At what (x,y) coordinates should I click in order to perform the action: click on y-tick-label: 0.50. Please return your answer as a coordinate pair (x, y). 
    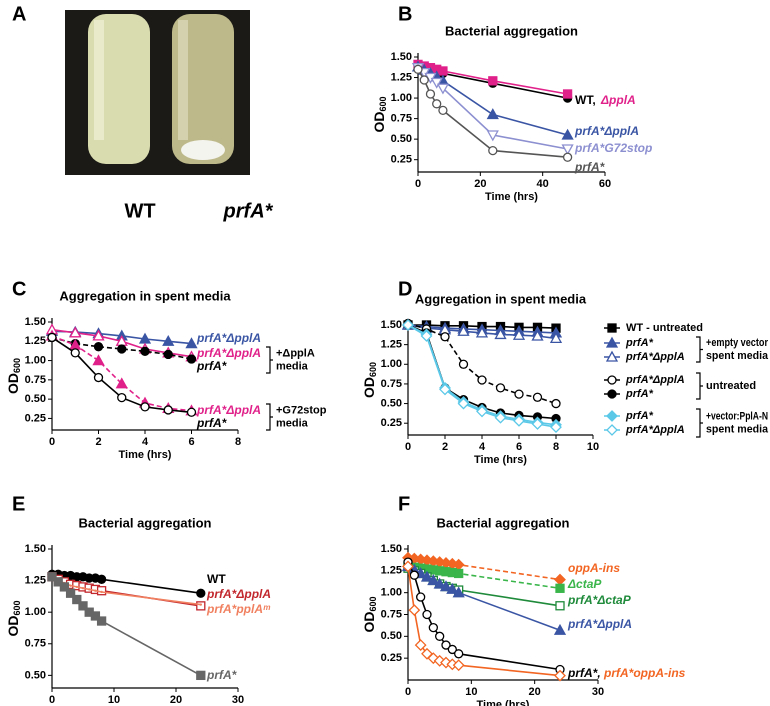
    Looking at the image, I should click on (391, 403).